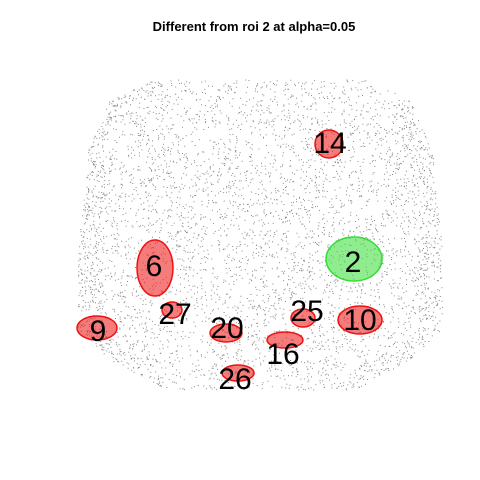 Image resolution: width=480 pixels, height=480 pixels. I want to click on region-label: 10, so click(359, 320).